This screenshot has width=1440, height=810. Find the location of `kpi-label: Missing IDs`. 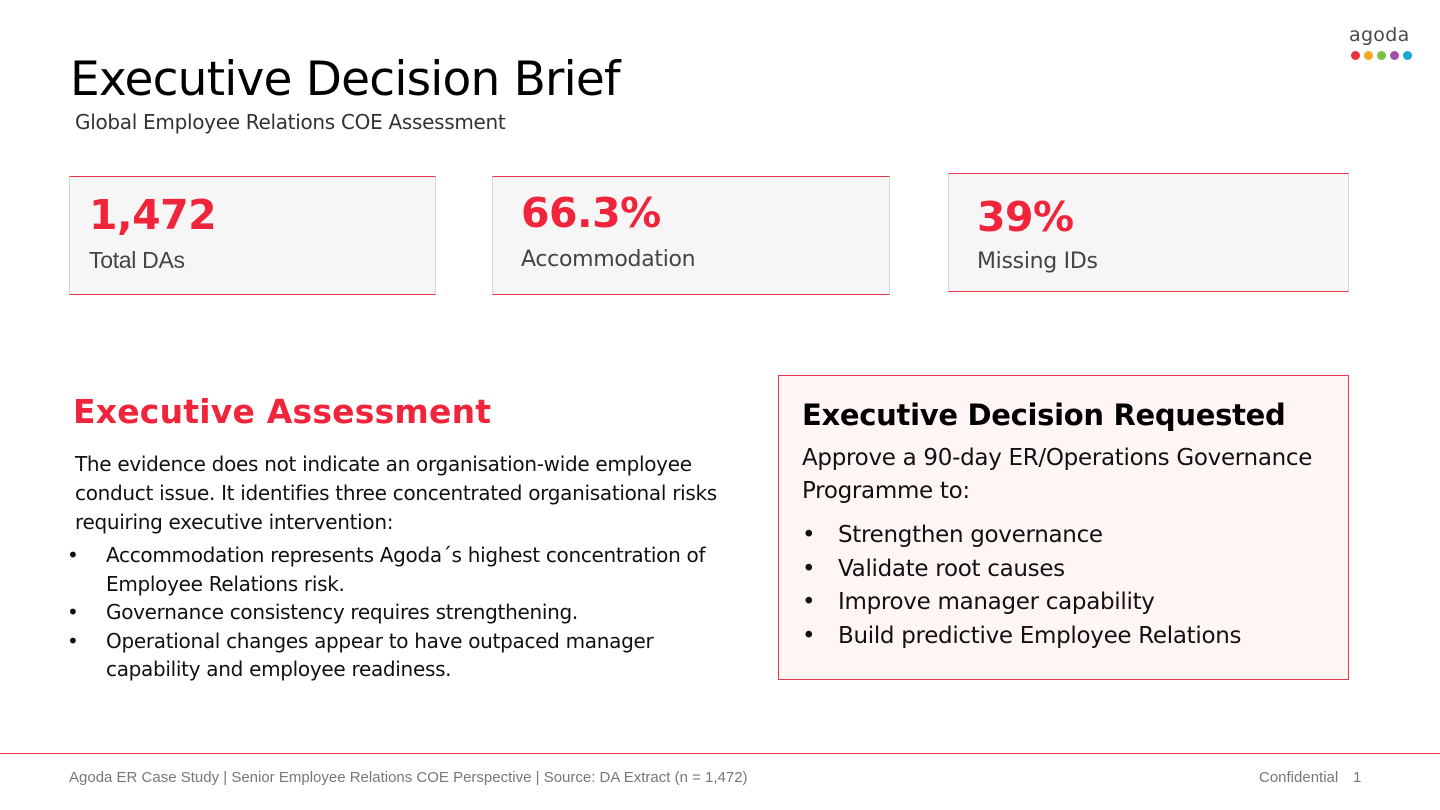

kpi-label: Missing IDs is located at coordinates (1037, 261).